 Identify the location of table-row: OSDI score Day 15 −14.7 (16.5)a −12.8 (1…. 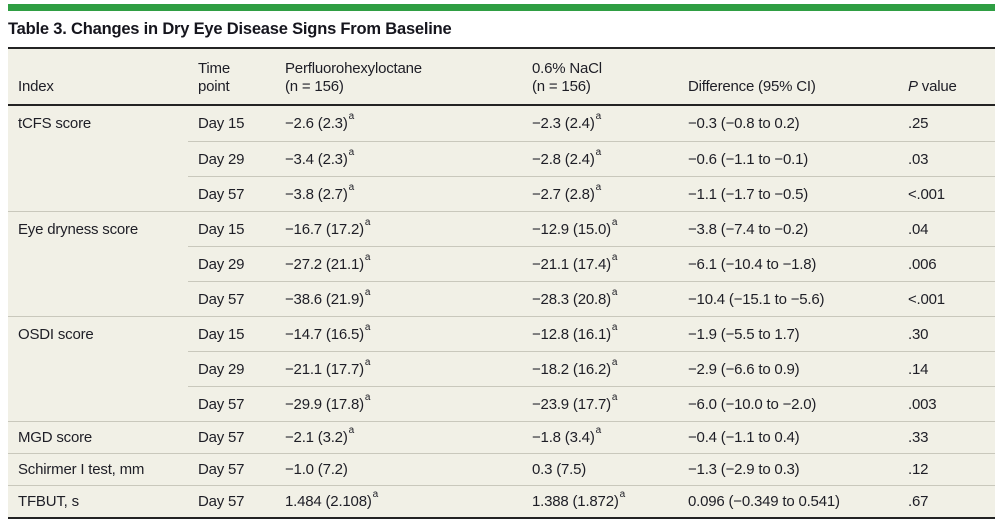
(501, 333).